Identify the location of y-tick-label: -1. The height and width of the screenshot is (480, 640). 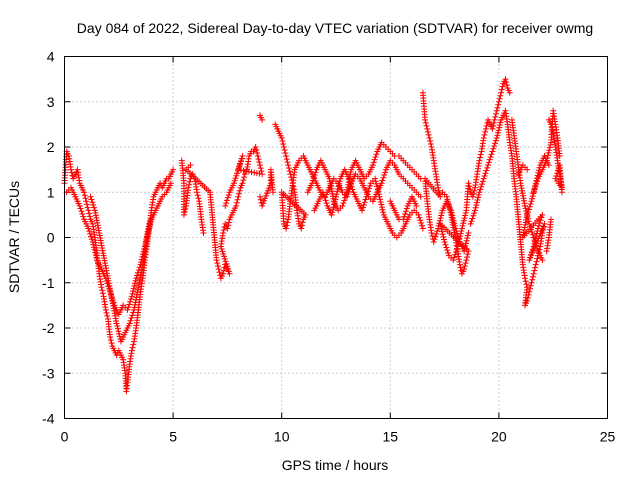
(48, 283).